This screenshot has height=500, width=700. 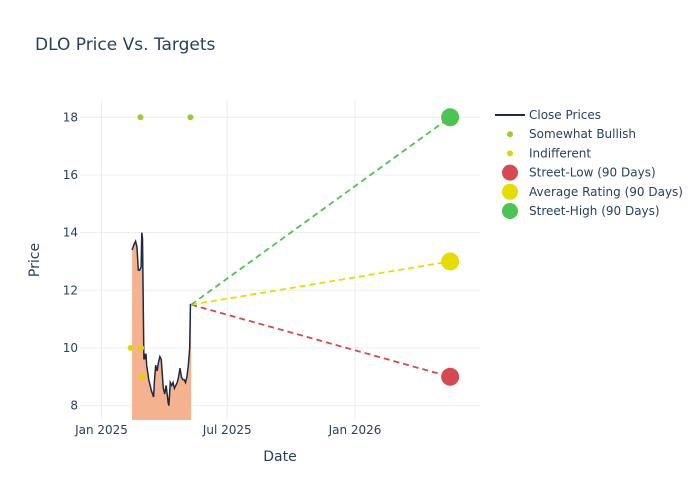 I want to click on x-tick-label: Jul 2025, so click(x=227, y=430).